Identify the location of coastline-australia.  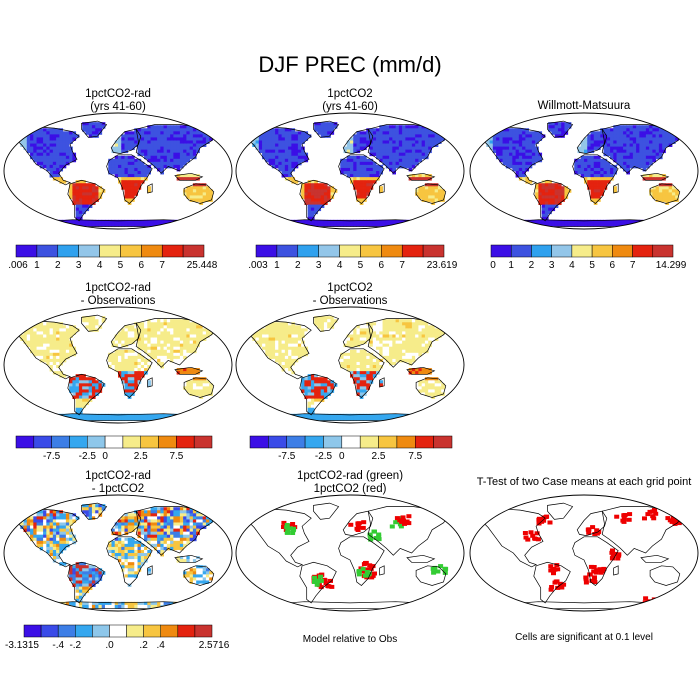
(431, 387).